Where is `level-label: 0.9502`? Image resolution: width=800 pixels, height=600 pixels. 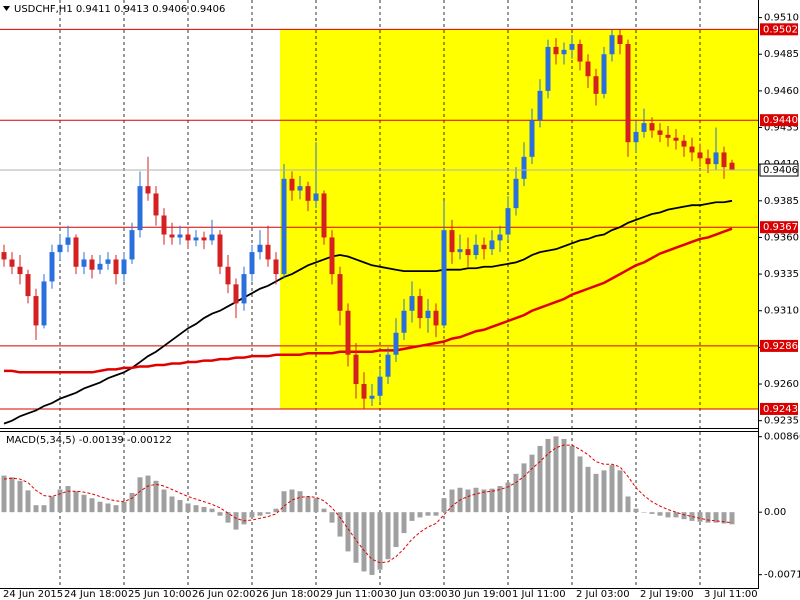 level-label: 0.9502 is located at coordinates (780, 29).